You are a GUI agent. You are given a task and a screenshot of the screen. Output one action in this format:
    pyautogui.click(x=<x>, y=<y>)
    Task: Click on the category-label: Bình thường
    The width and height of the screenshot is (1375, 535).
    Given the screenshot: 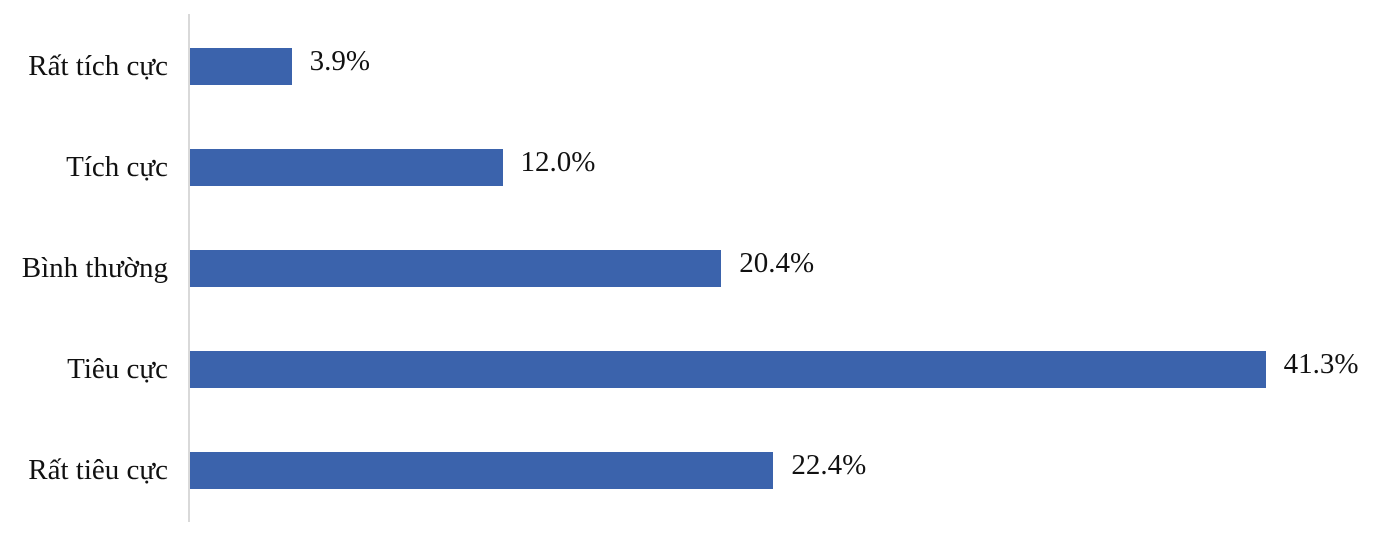 What is the action you would take?
    pyautogui.click(x=94, y=268)
    